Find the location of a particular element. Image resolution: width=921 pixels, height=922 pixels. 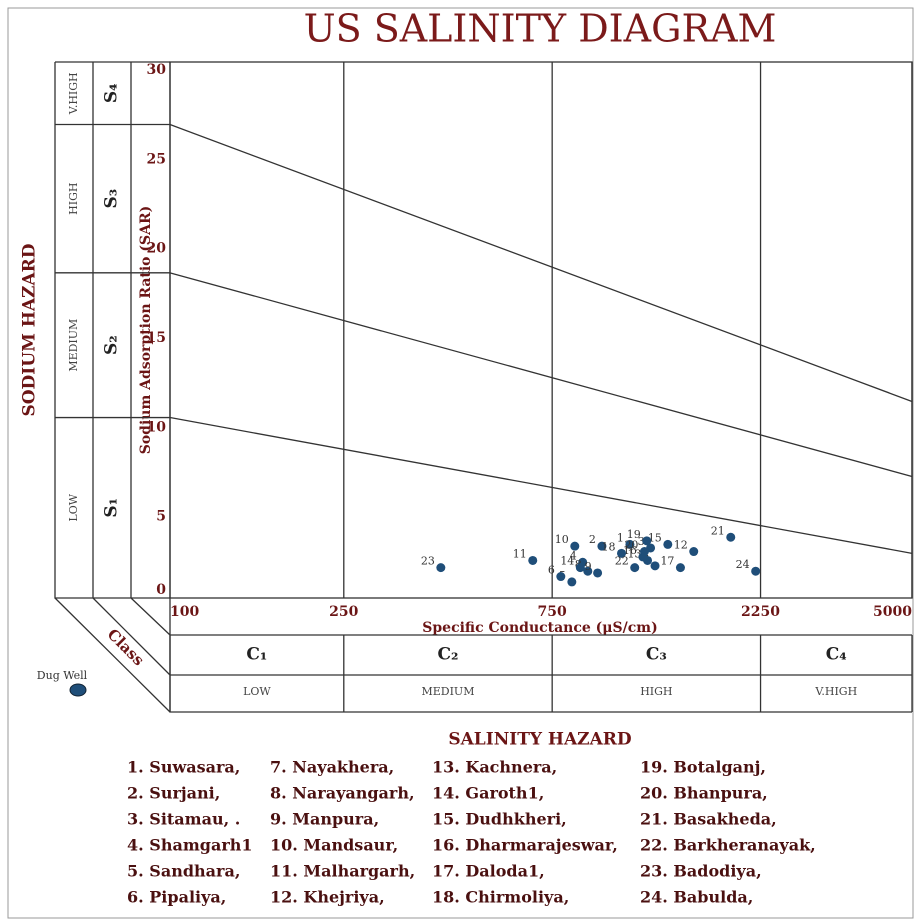

y-tick-label: 5 is located at coordinates (161, 517).